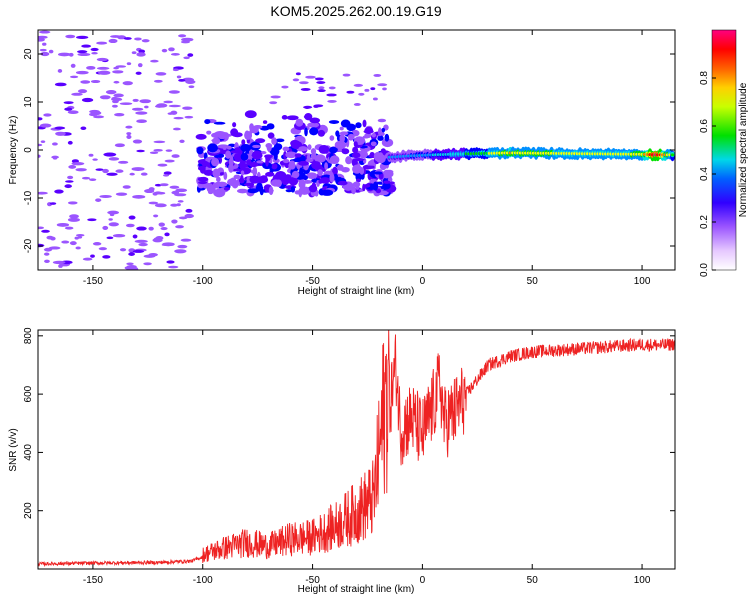  I want to click on spectrogram-x-tick-label: 0, so click(423, 281).